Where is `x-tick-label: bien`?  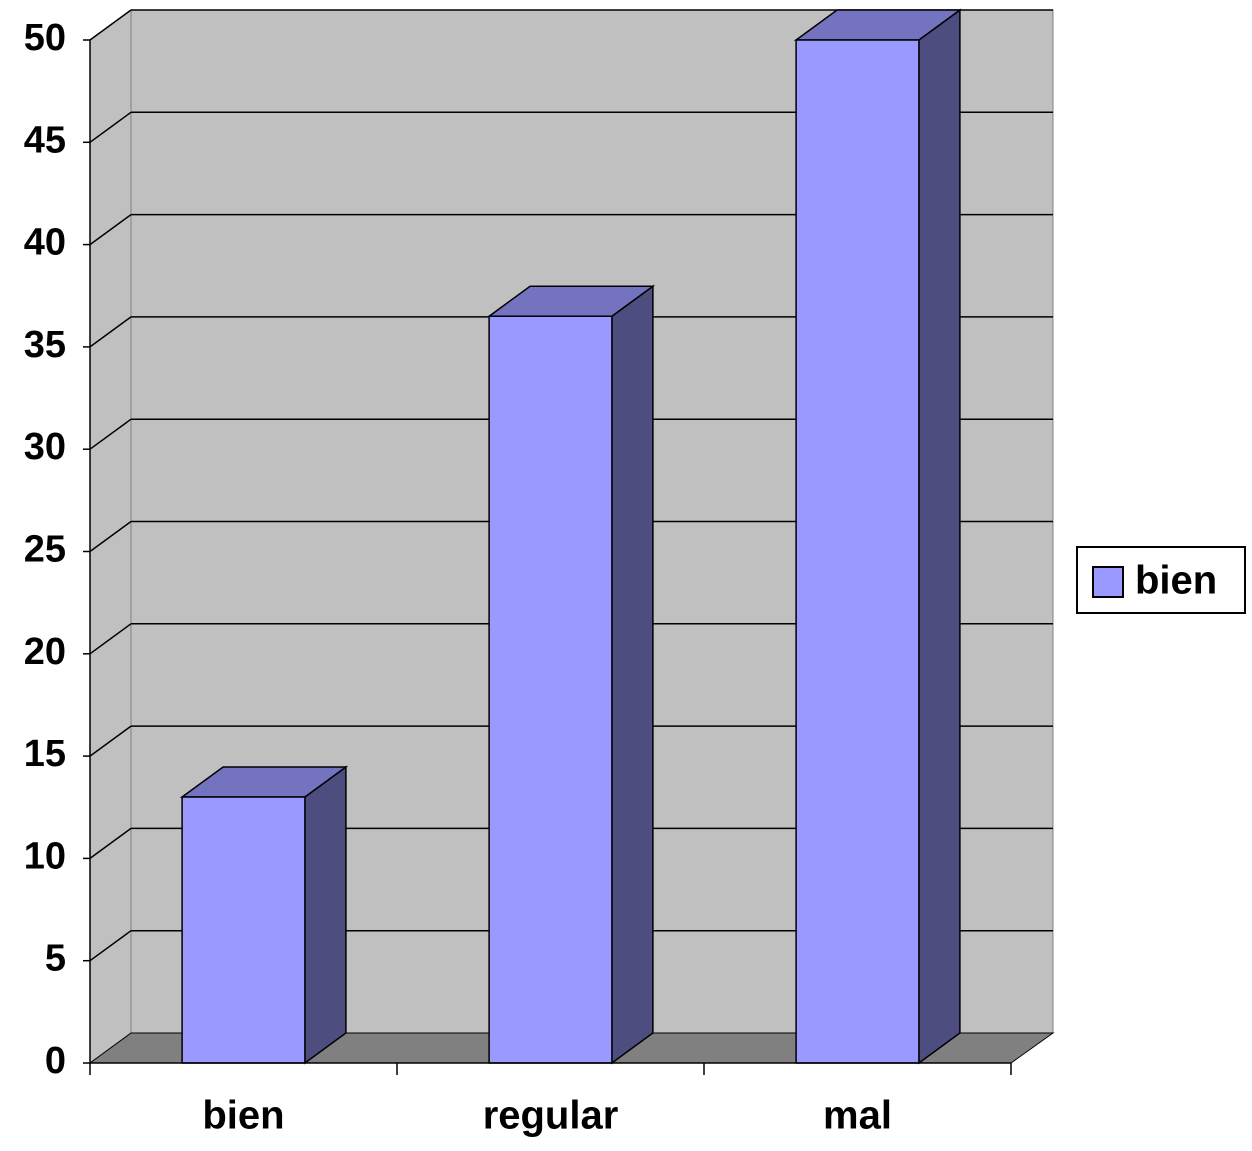 x-tick-label: bien is located at coordinates (243, 1116).